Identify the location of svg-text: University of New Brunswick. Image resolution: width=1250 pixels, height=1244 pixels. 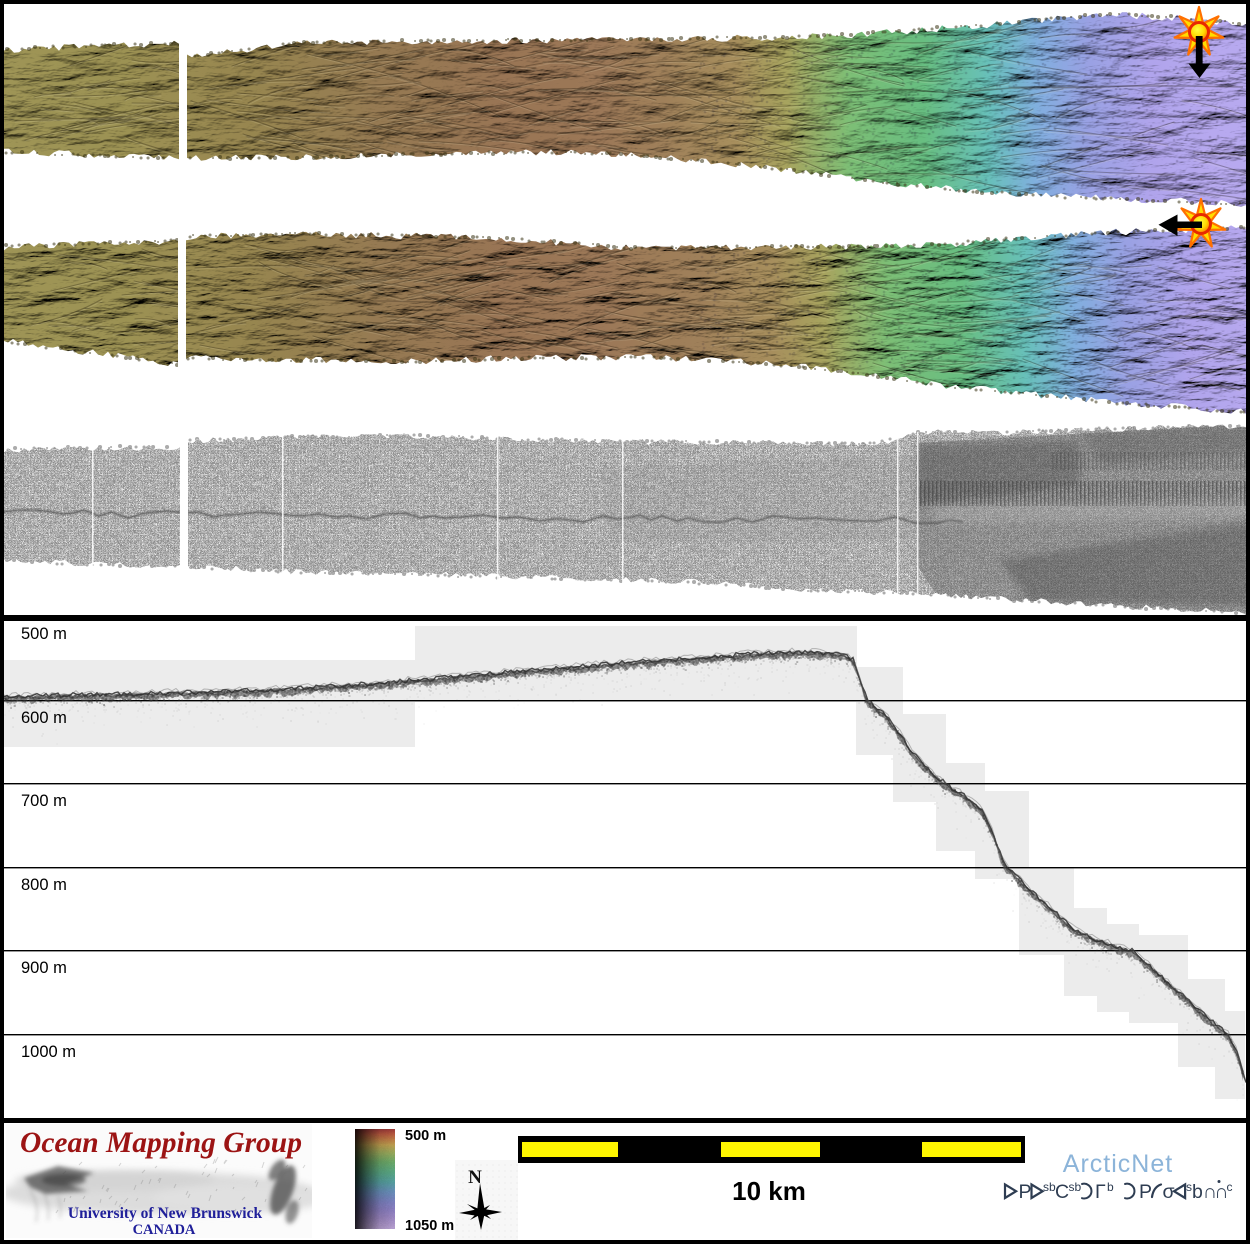
(165, 1213).